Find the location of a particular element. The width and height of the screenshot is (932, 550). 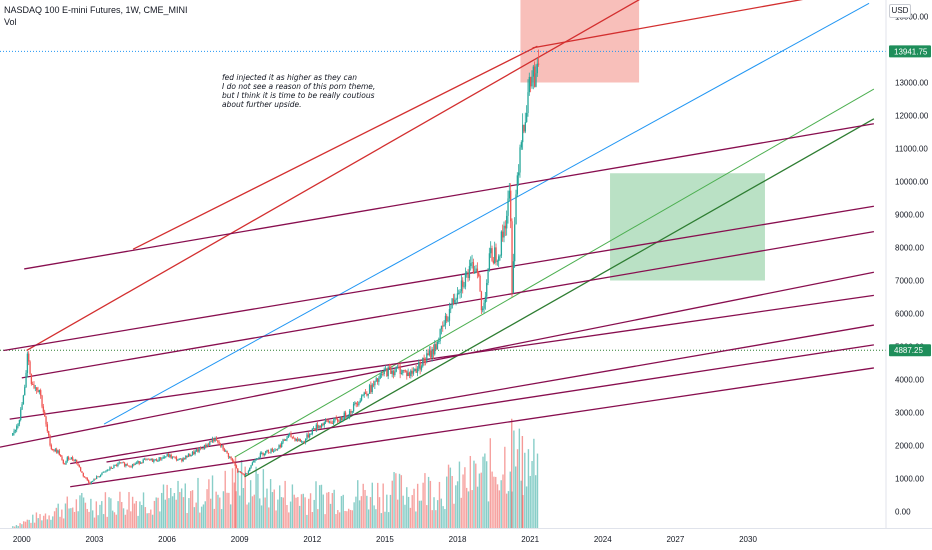

volume-indicator-label: Vol is located at coordinates (10, 22).